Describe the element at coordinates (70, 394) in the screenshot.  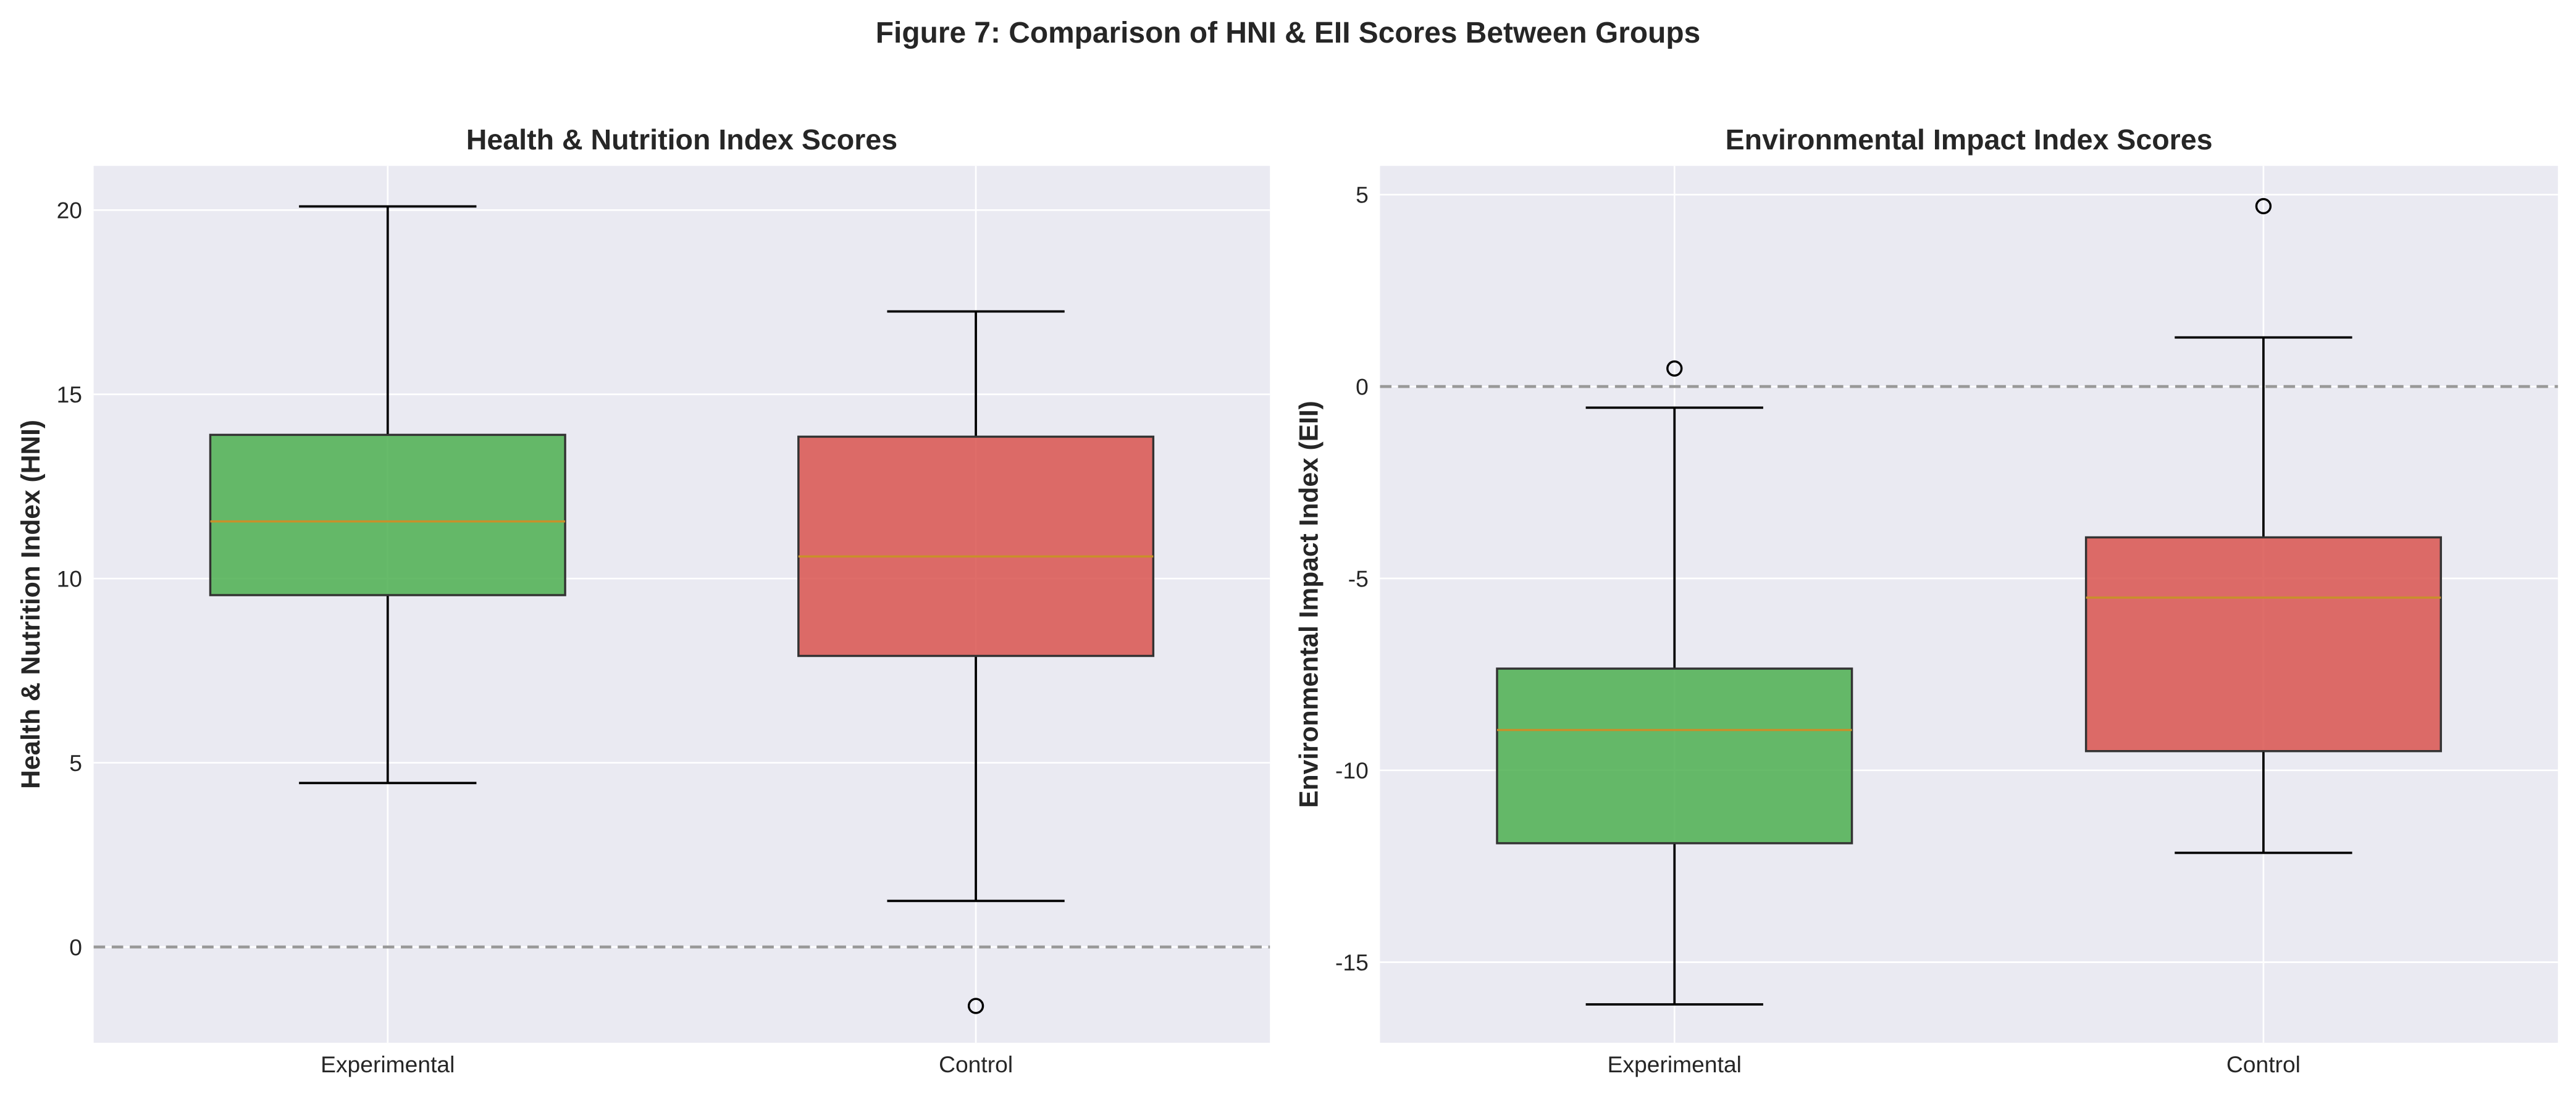
I see `y-tick-label: 15` at that location.